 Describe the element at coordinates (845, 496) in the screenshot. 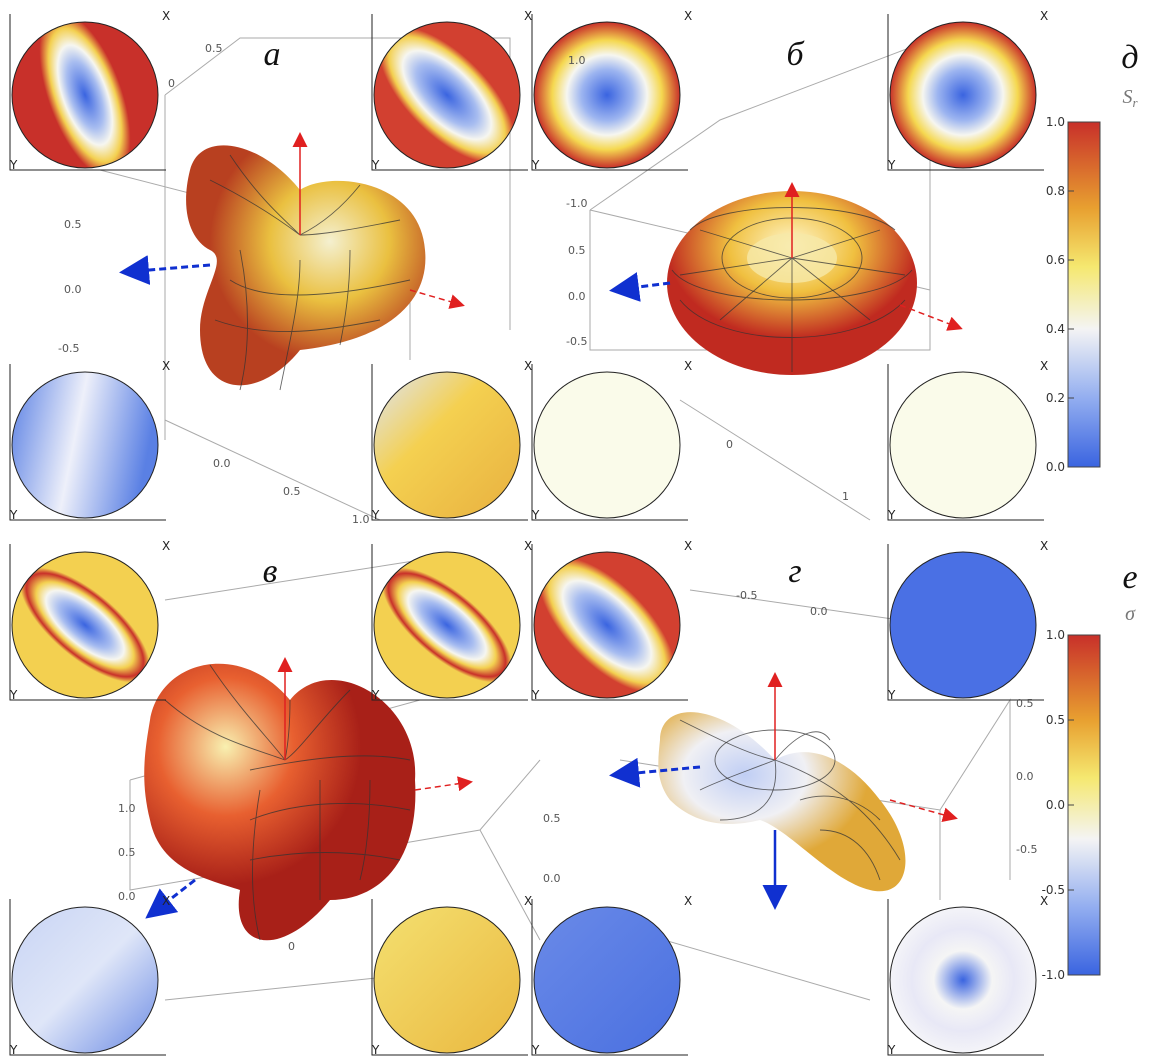

I see `axis-number: 1` at that location.